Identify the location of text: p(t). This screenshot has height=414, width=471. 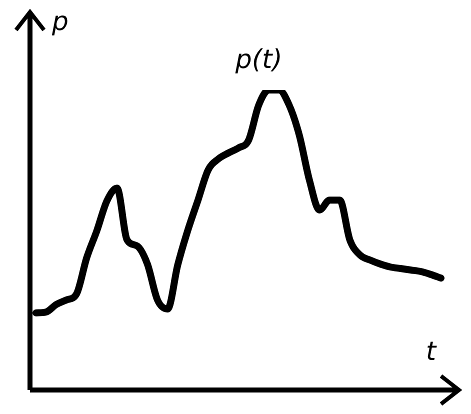
(258, 60).